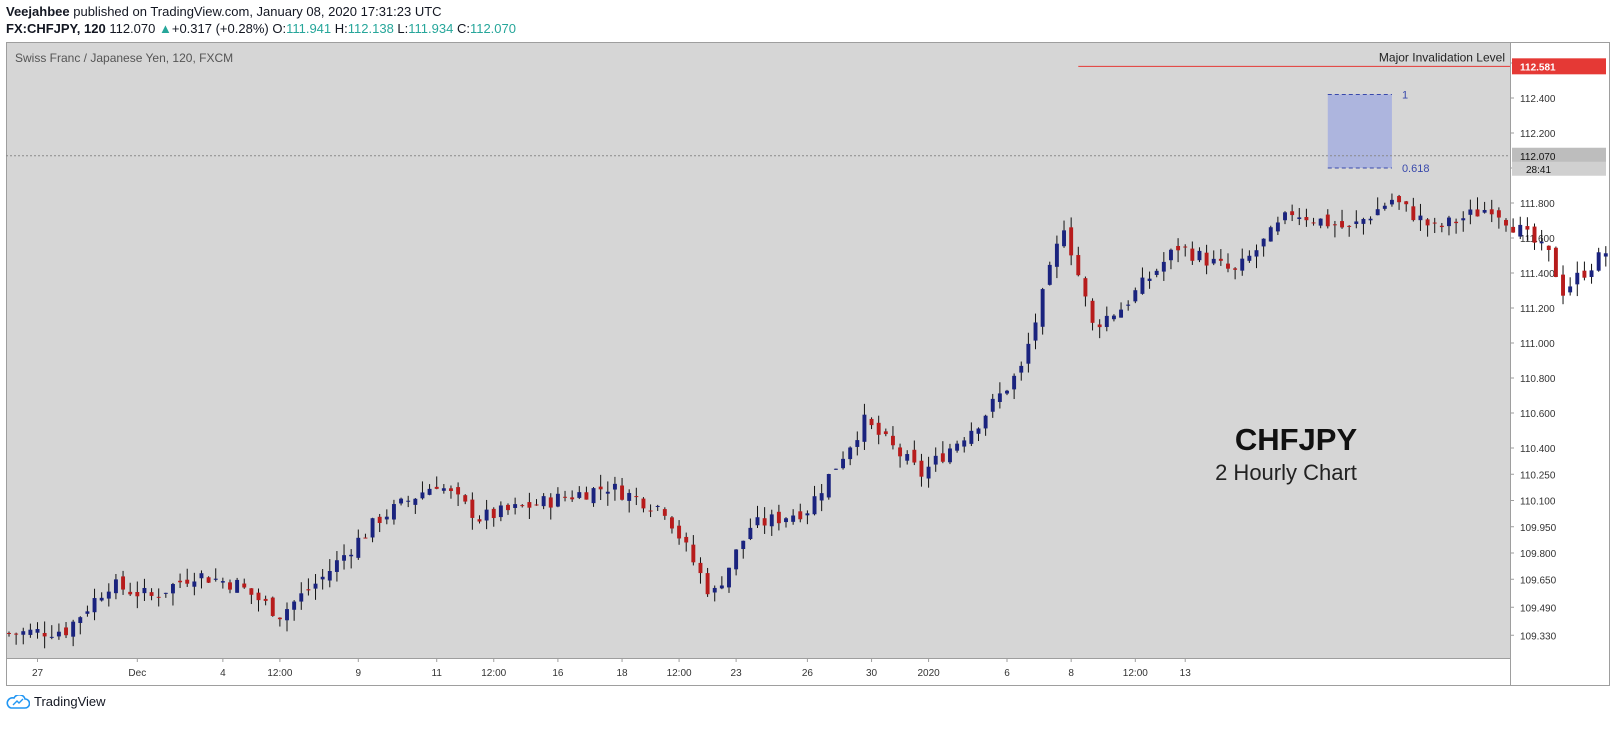 The image size is (1616, 742). What do you see at coordinates (165, 28) in the screenshot?
I see `change-arrow-icon: ▲` at bounding box center [165, 28].